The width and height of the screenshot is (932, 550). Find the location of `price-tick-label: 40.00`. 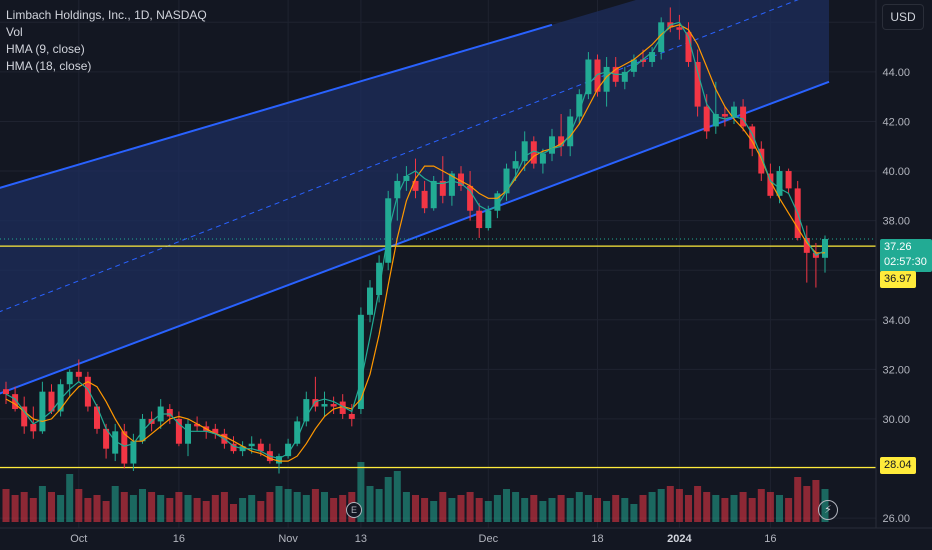

price-tick-label: 40.00 is located at coordinates (896, 172).